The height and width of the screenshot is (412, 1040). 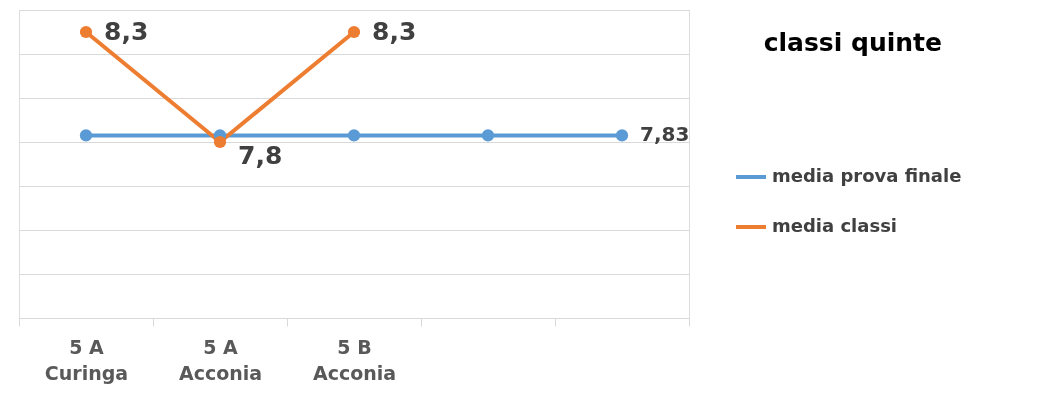 I want to click on x-tick-label: 5 A Curinga, so click(x=86, y=359).